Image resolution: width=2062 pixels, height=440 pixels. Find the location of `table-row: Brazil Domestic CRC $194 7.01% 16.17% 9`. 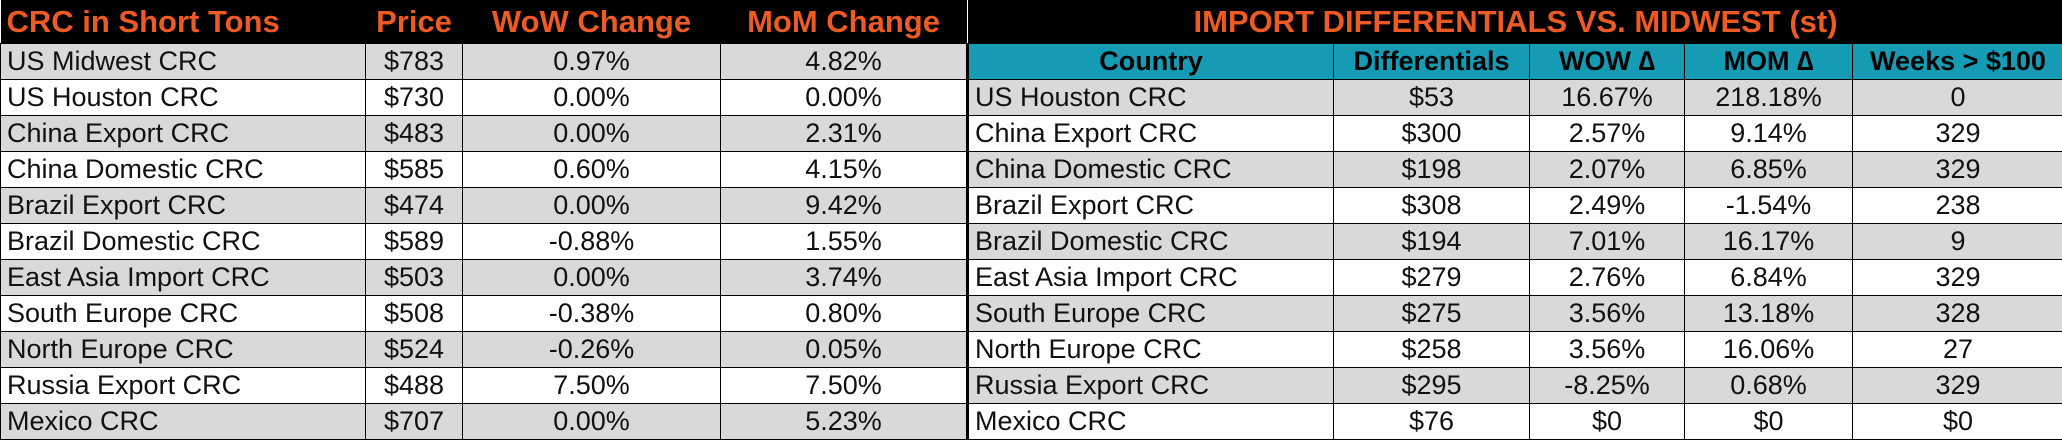

table-row: Brazil Domestic CRC $194 7.01% 16.17% 9 is located at coordinates (1514, 241).